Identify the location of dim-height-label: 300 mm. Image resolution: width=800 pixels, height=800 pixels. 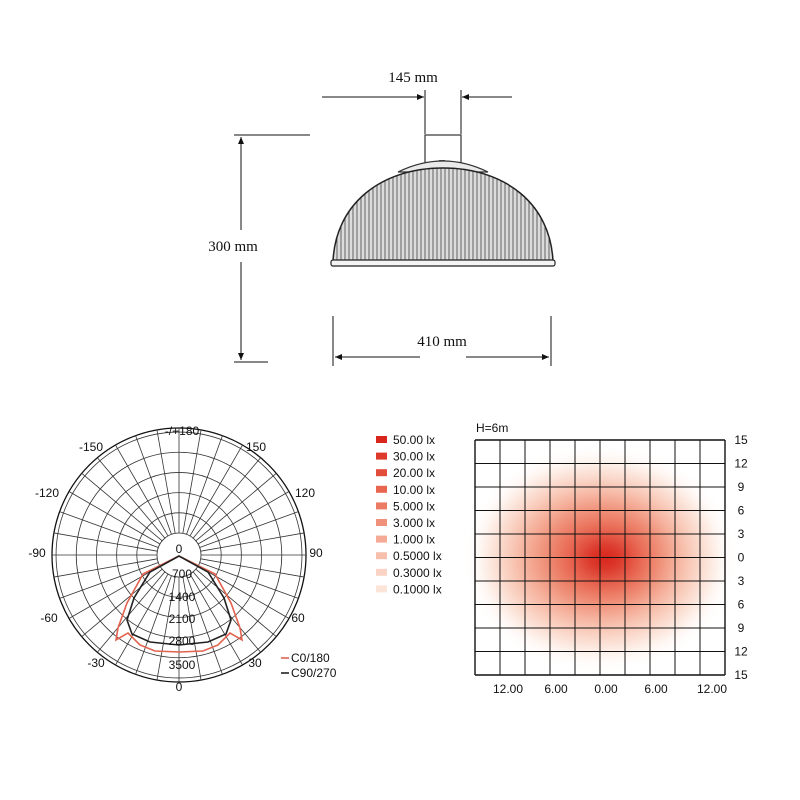
(233, 247).